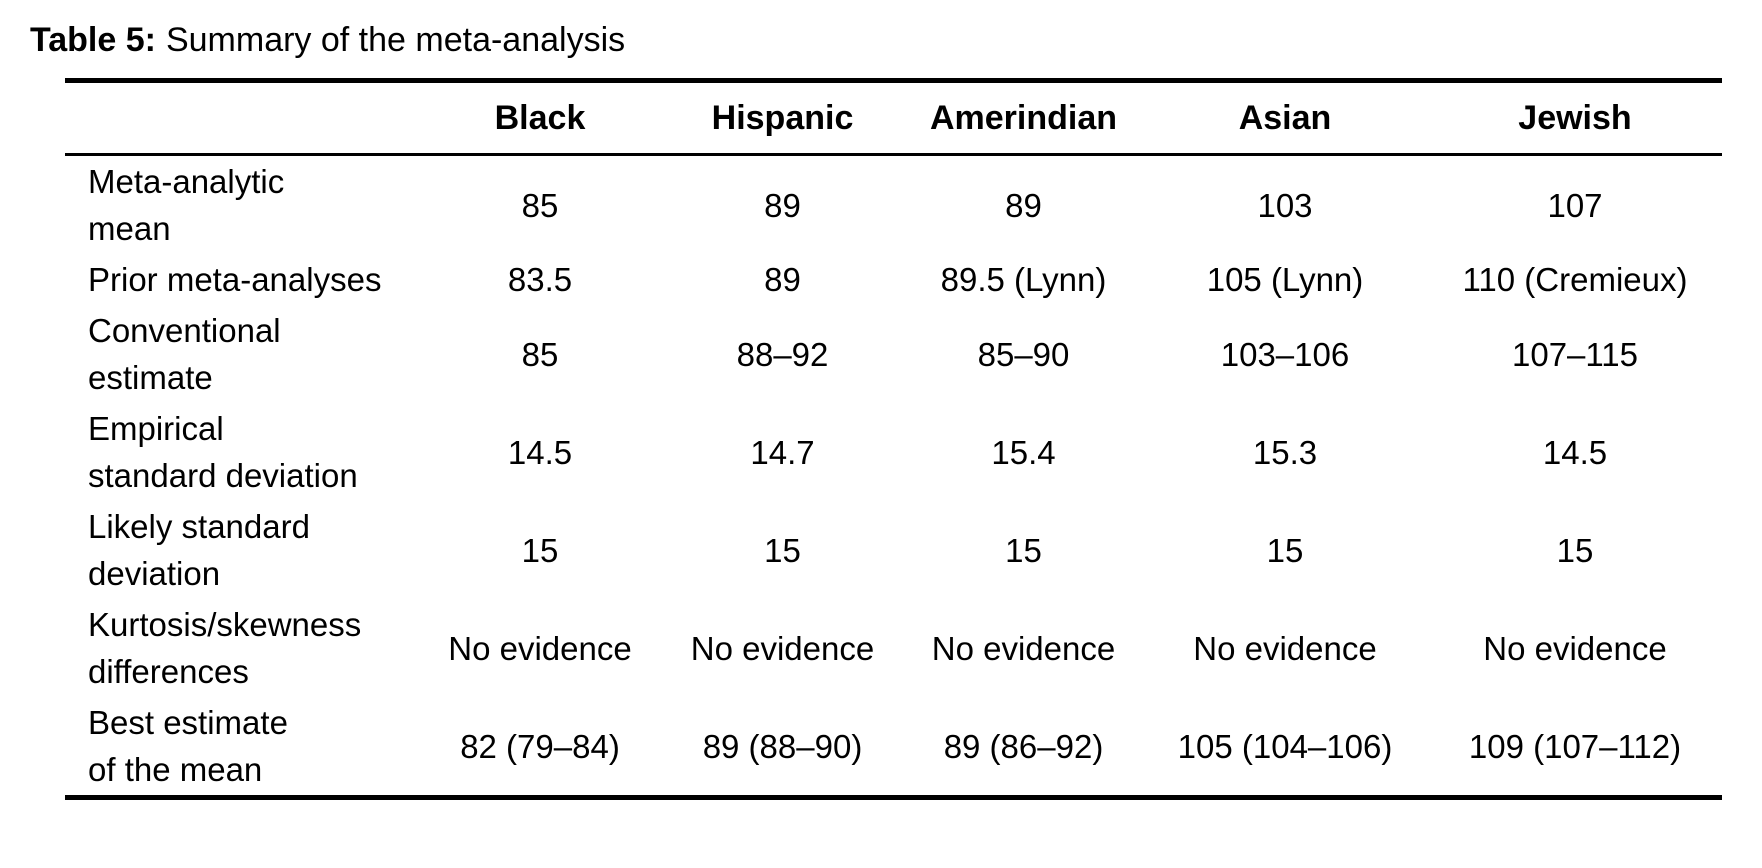 This screenshot has width=1762, height=868. Describe the element at coordinates (395, 40) in the screenshot. I see `table-caption-text: Summary of the meta-analysis` at that location.